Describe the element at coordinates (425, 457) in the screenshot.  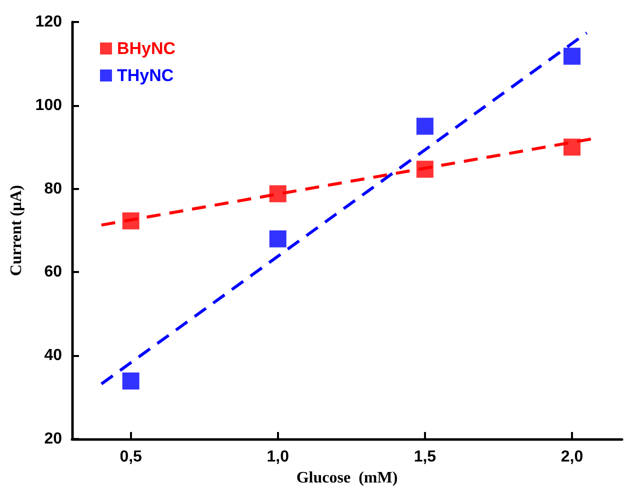
I see `x-tick-label: 1,5` at that location.